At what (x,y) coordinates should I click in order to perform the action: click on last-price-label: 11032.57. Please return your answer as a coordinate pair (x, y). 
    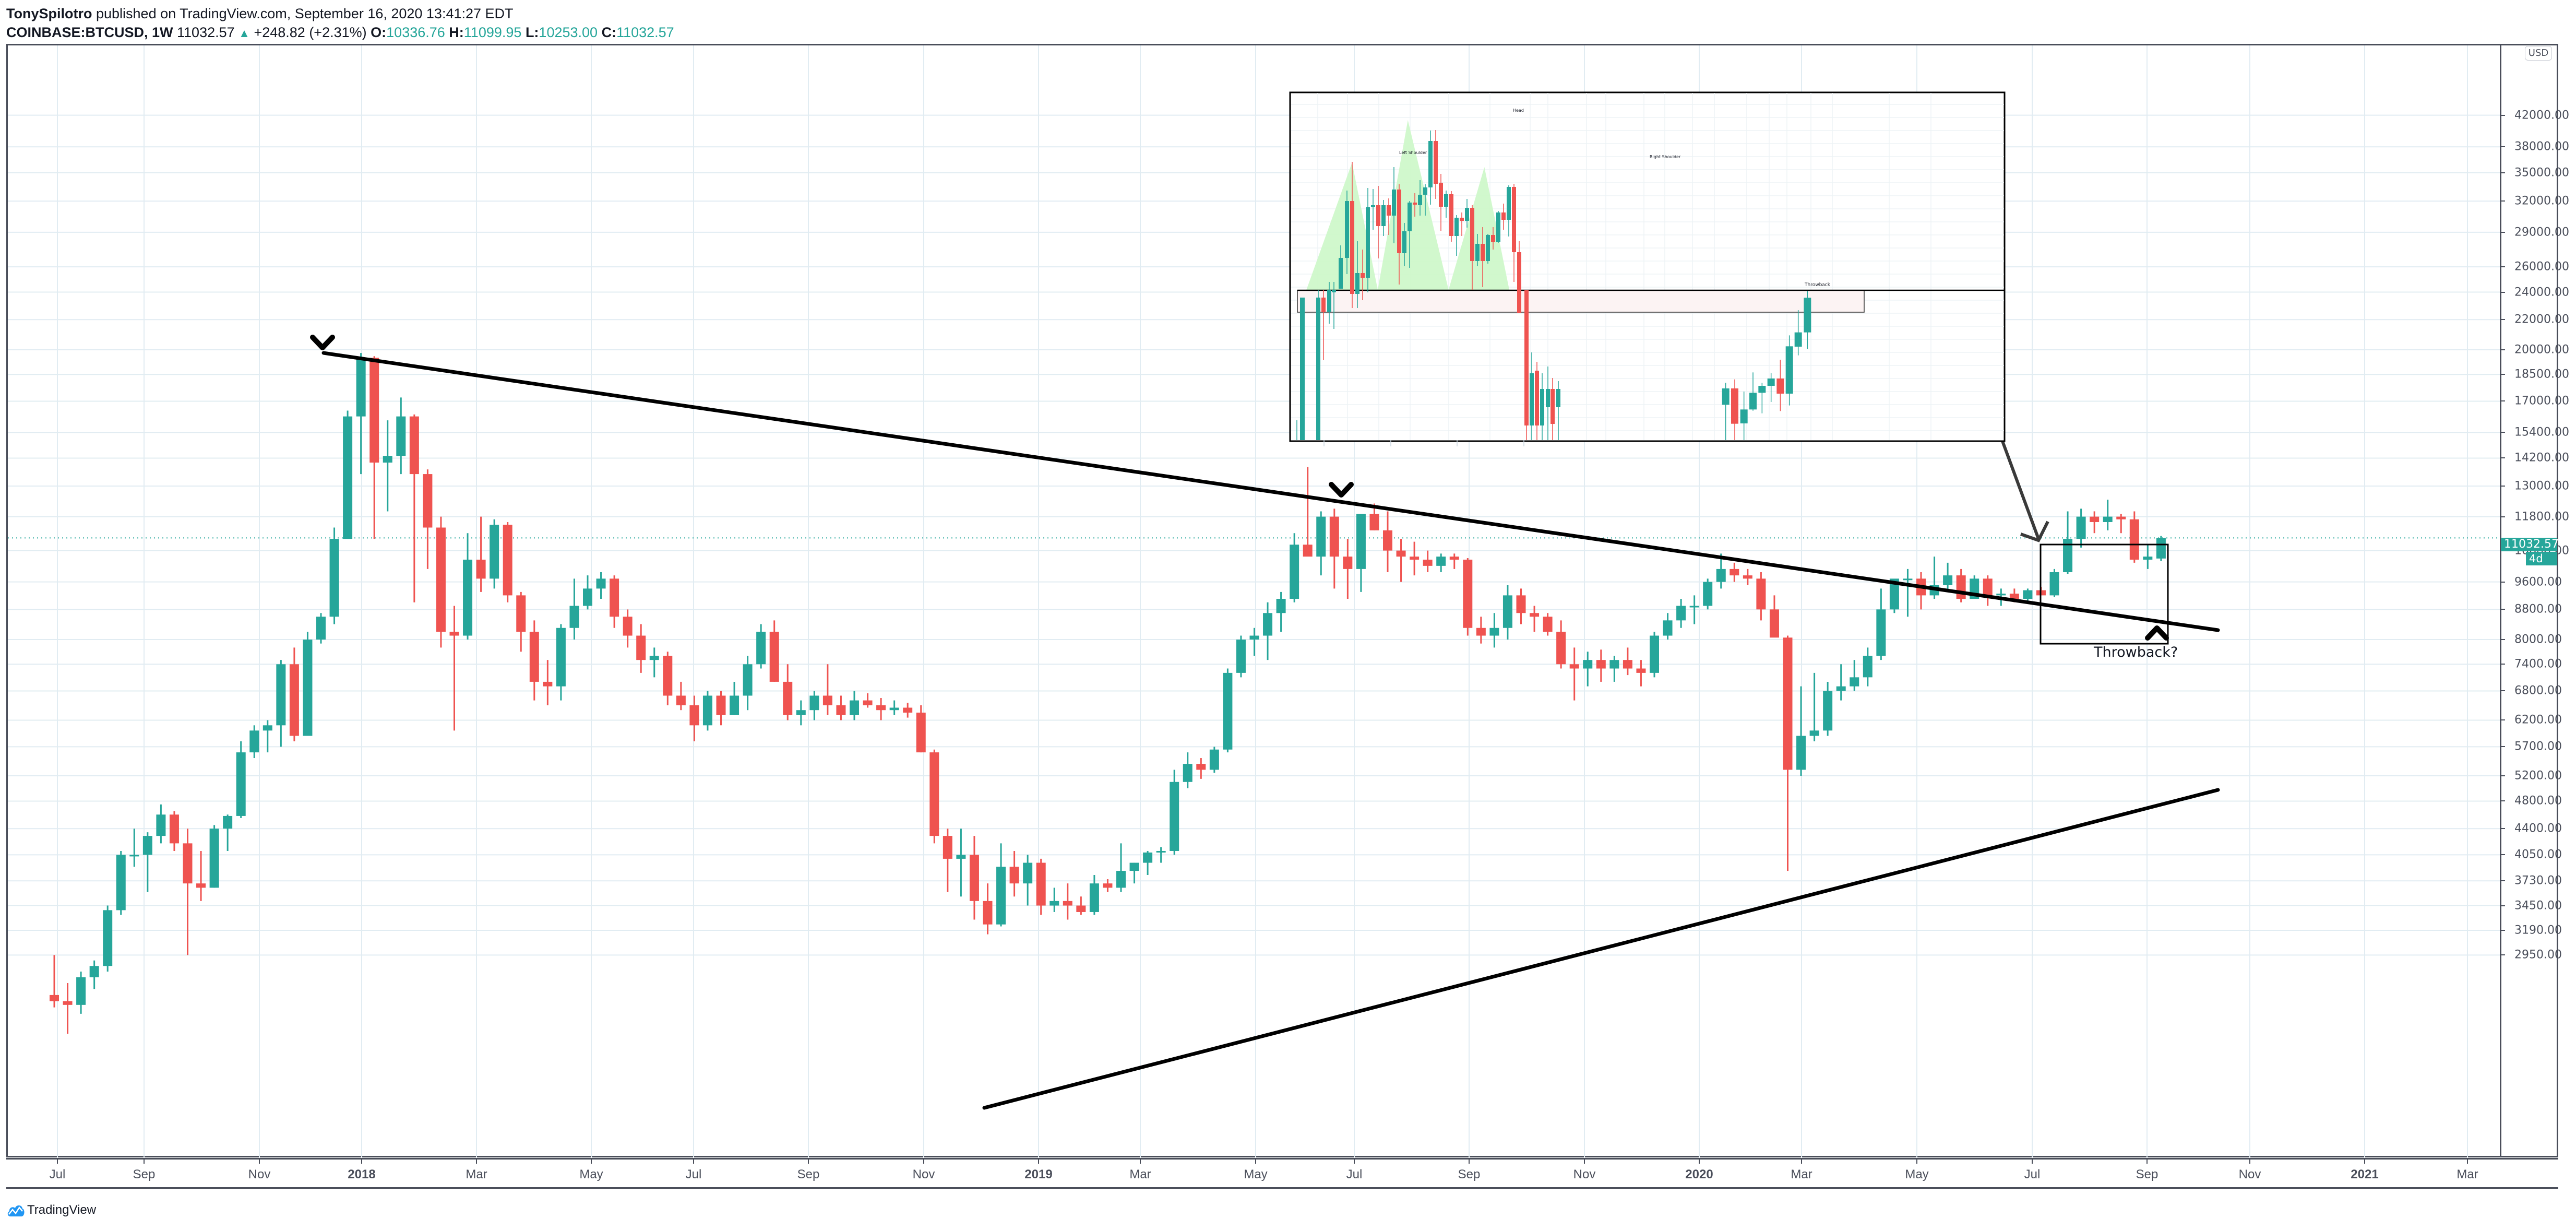
    Looking at the image, I should click on (2530, 544).